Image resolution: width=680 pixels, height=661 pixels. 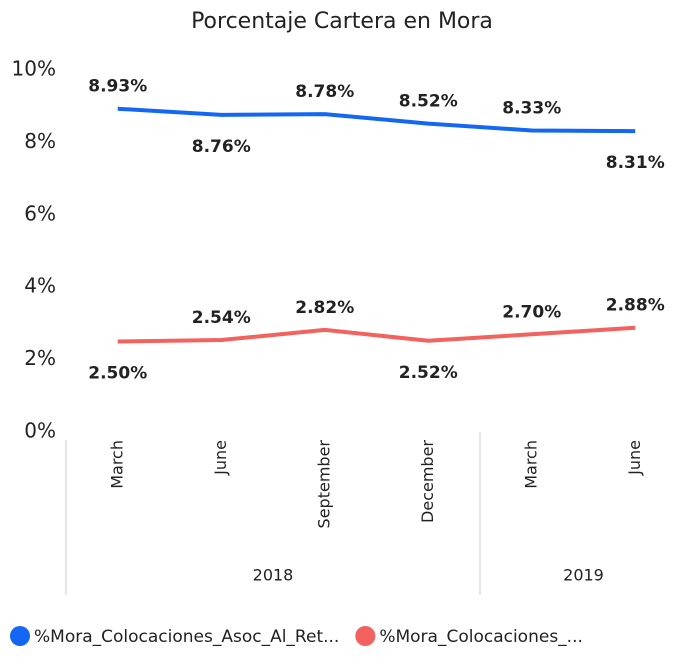 What do you see at coordinates (221, 318) in the screenshot?
I see `data-label: 2.54%` at bounding box center [221, 318].